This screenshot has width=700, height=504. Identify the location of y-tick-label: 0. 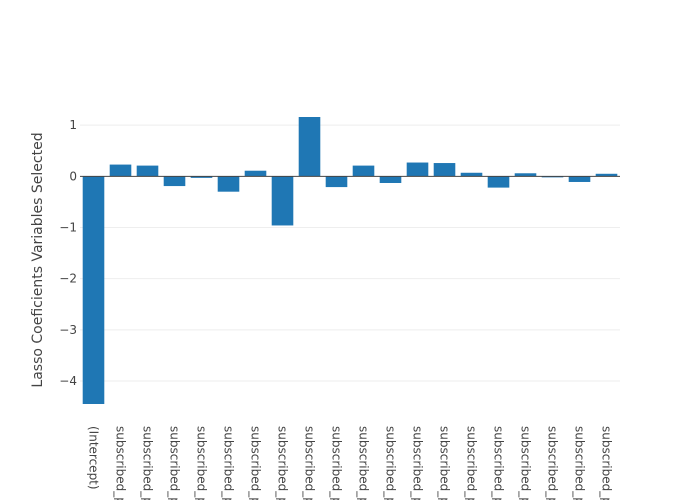
(73, 176).